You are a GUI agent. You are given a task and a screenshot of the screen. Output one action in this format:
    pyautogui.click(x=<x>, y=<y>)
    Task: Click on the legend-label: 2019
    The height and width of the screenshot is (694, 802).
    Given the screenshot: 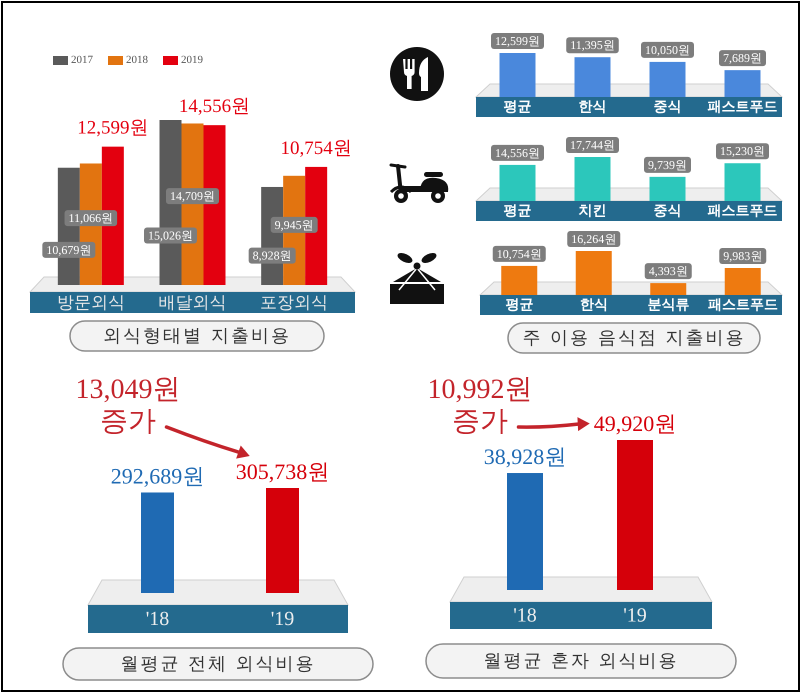 What is the action you would take?
    pyautogui.click(x=192, y=60)
    